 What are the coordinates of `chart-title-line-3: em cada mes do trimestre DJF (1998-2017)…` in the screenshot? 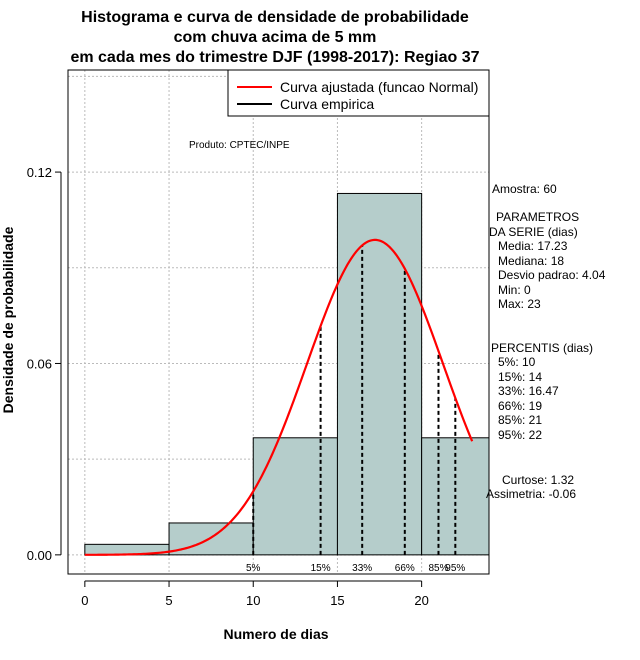 It's located at (274, 57).